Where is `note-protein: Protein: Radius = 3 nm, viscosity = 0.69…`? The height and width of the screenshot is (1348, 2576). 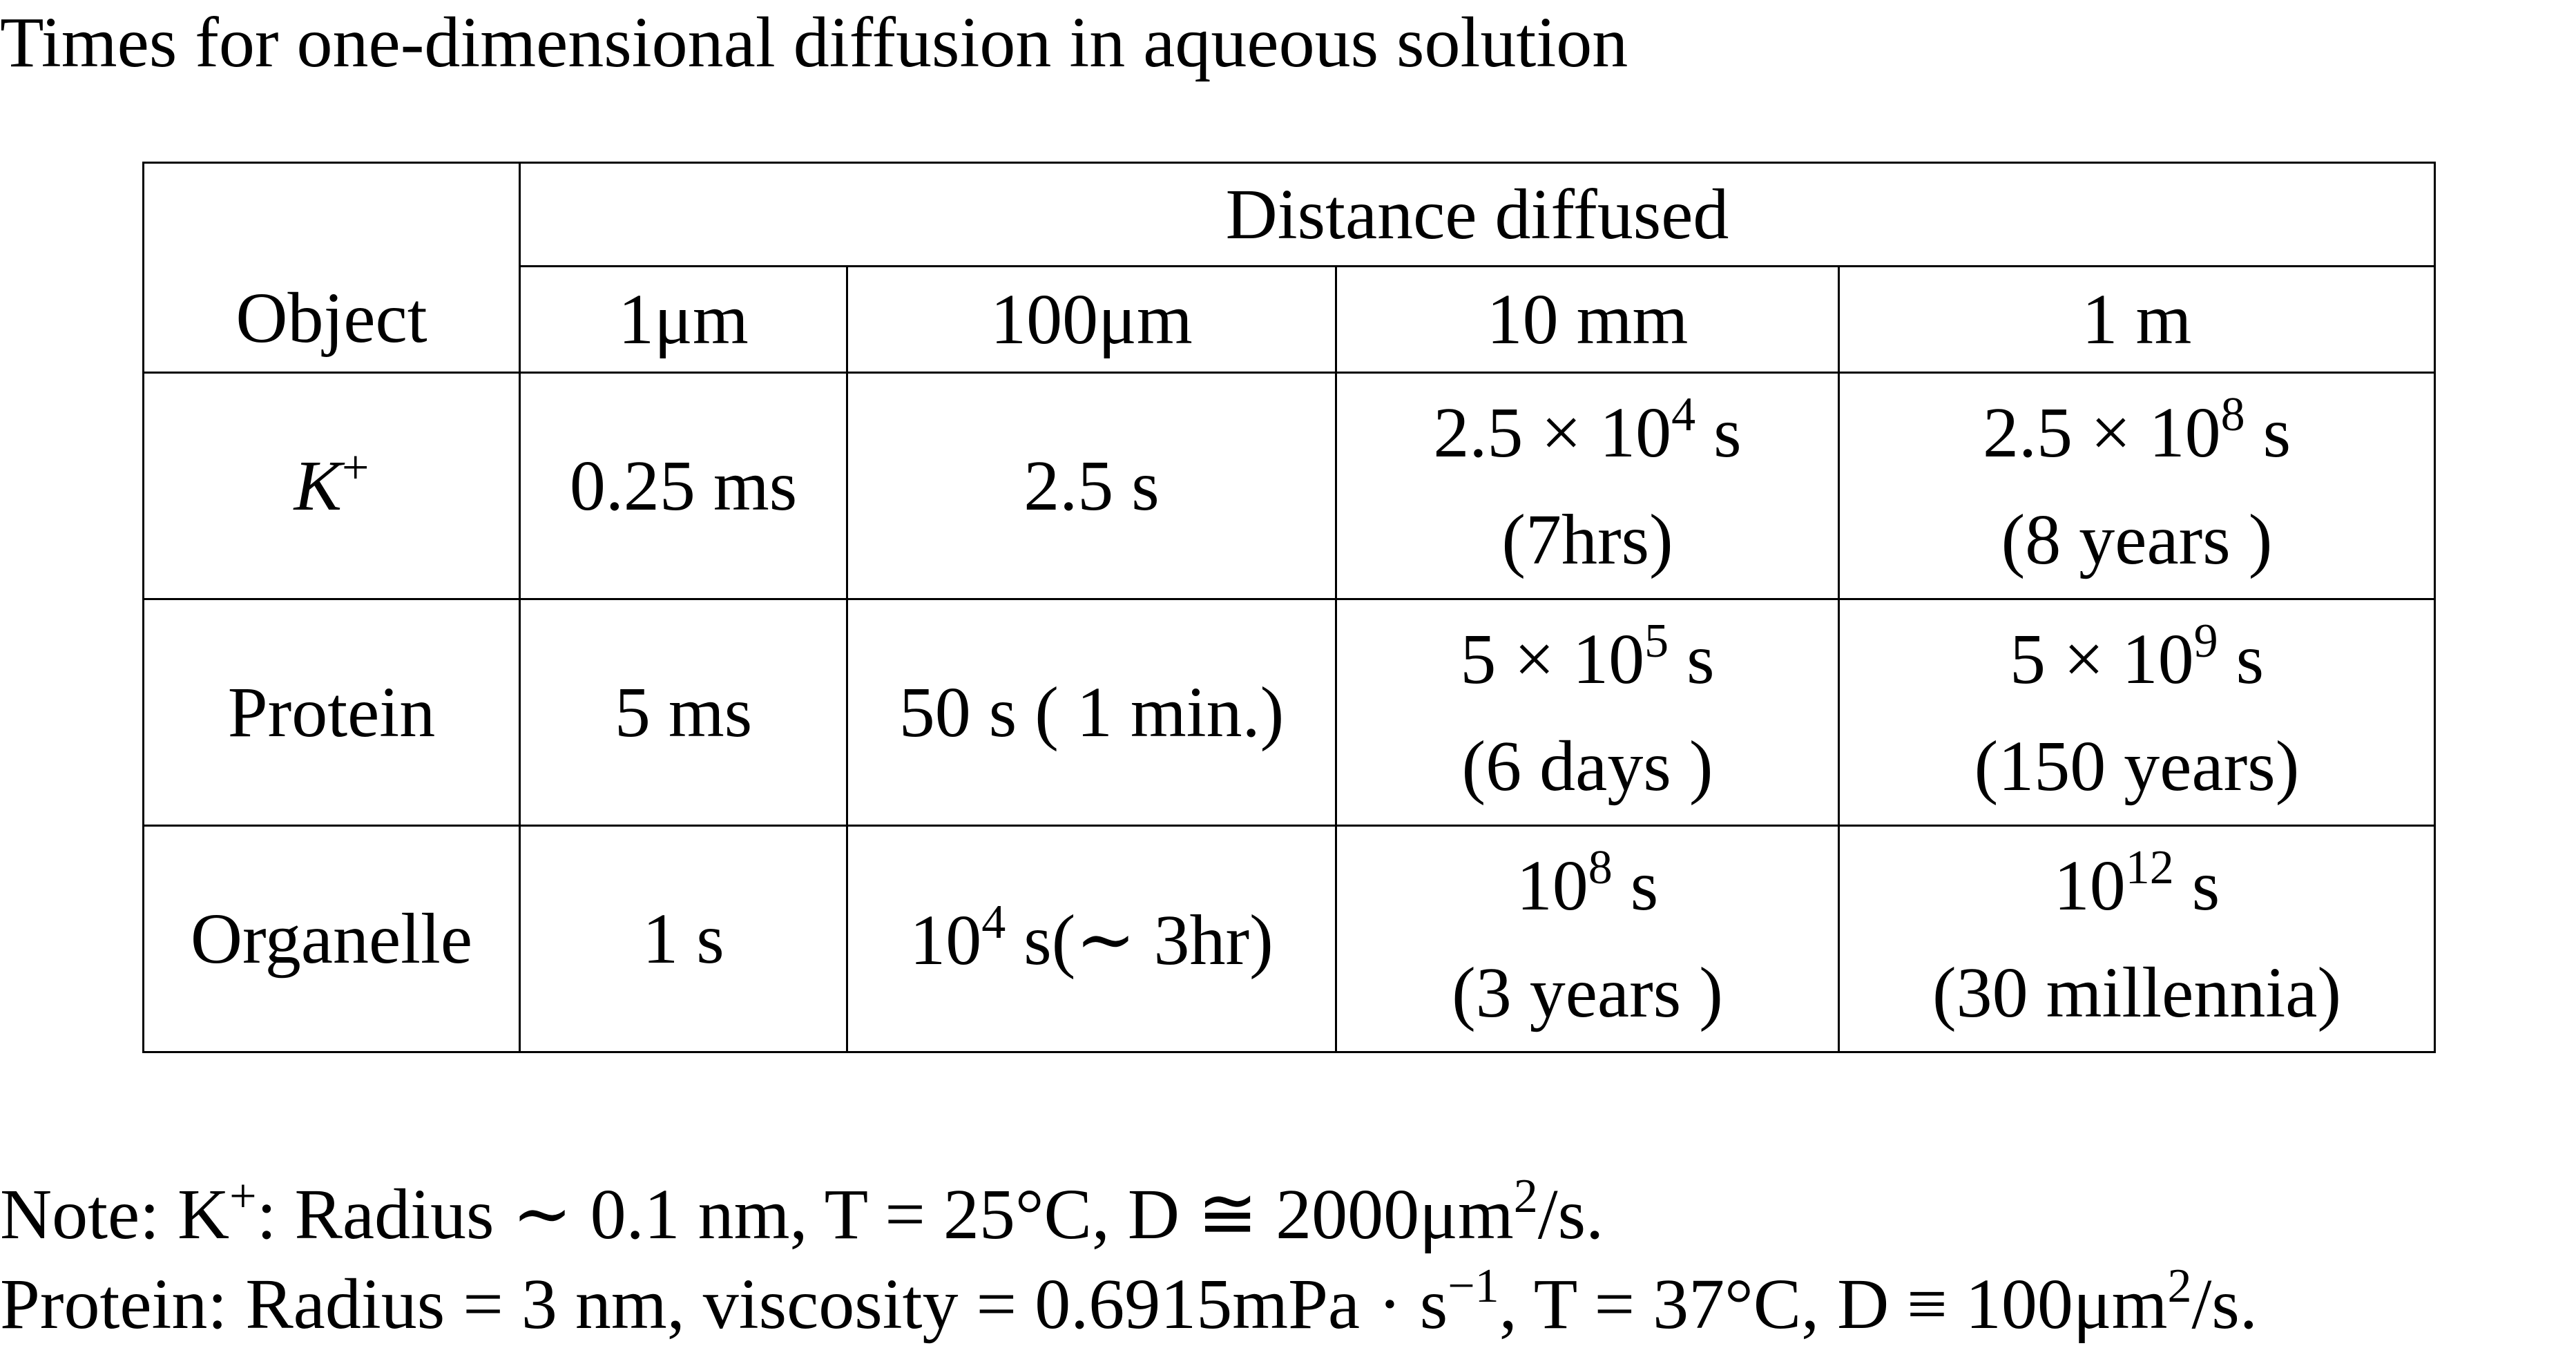 note-protein: Protein: Radius = 3 nm, viscosity = 0.69… is located at coordinates (1129, 1304).